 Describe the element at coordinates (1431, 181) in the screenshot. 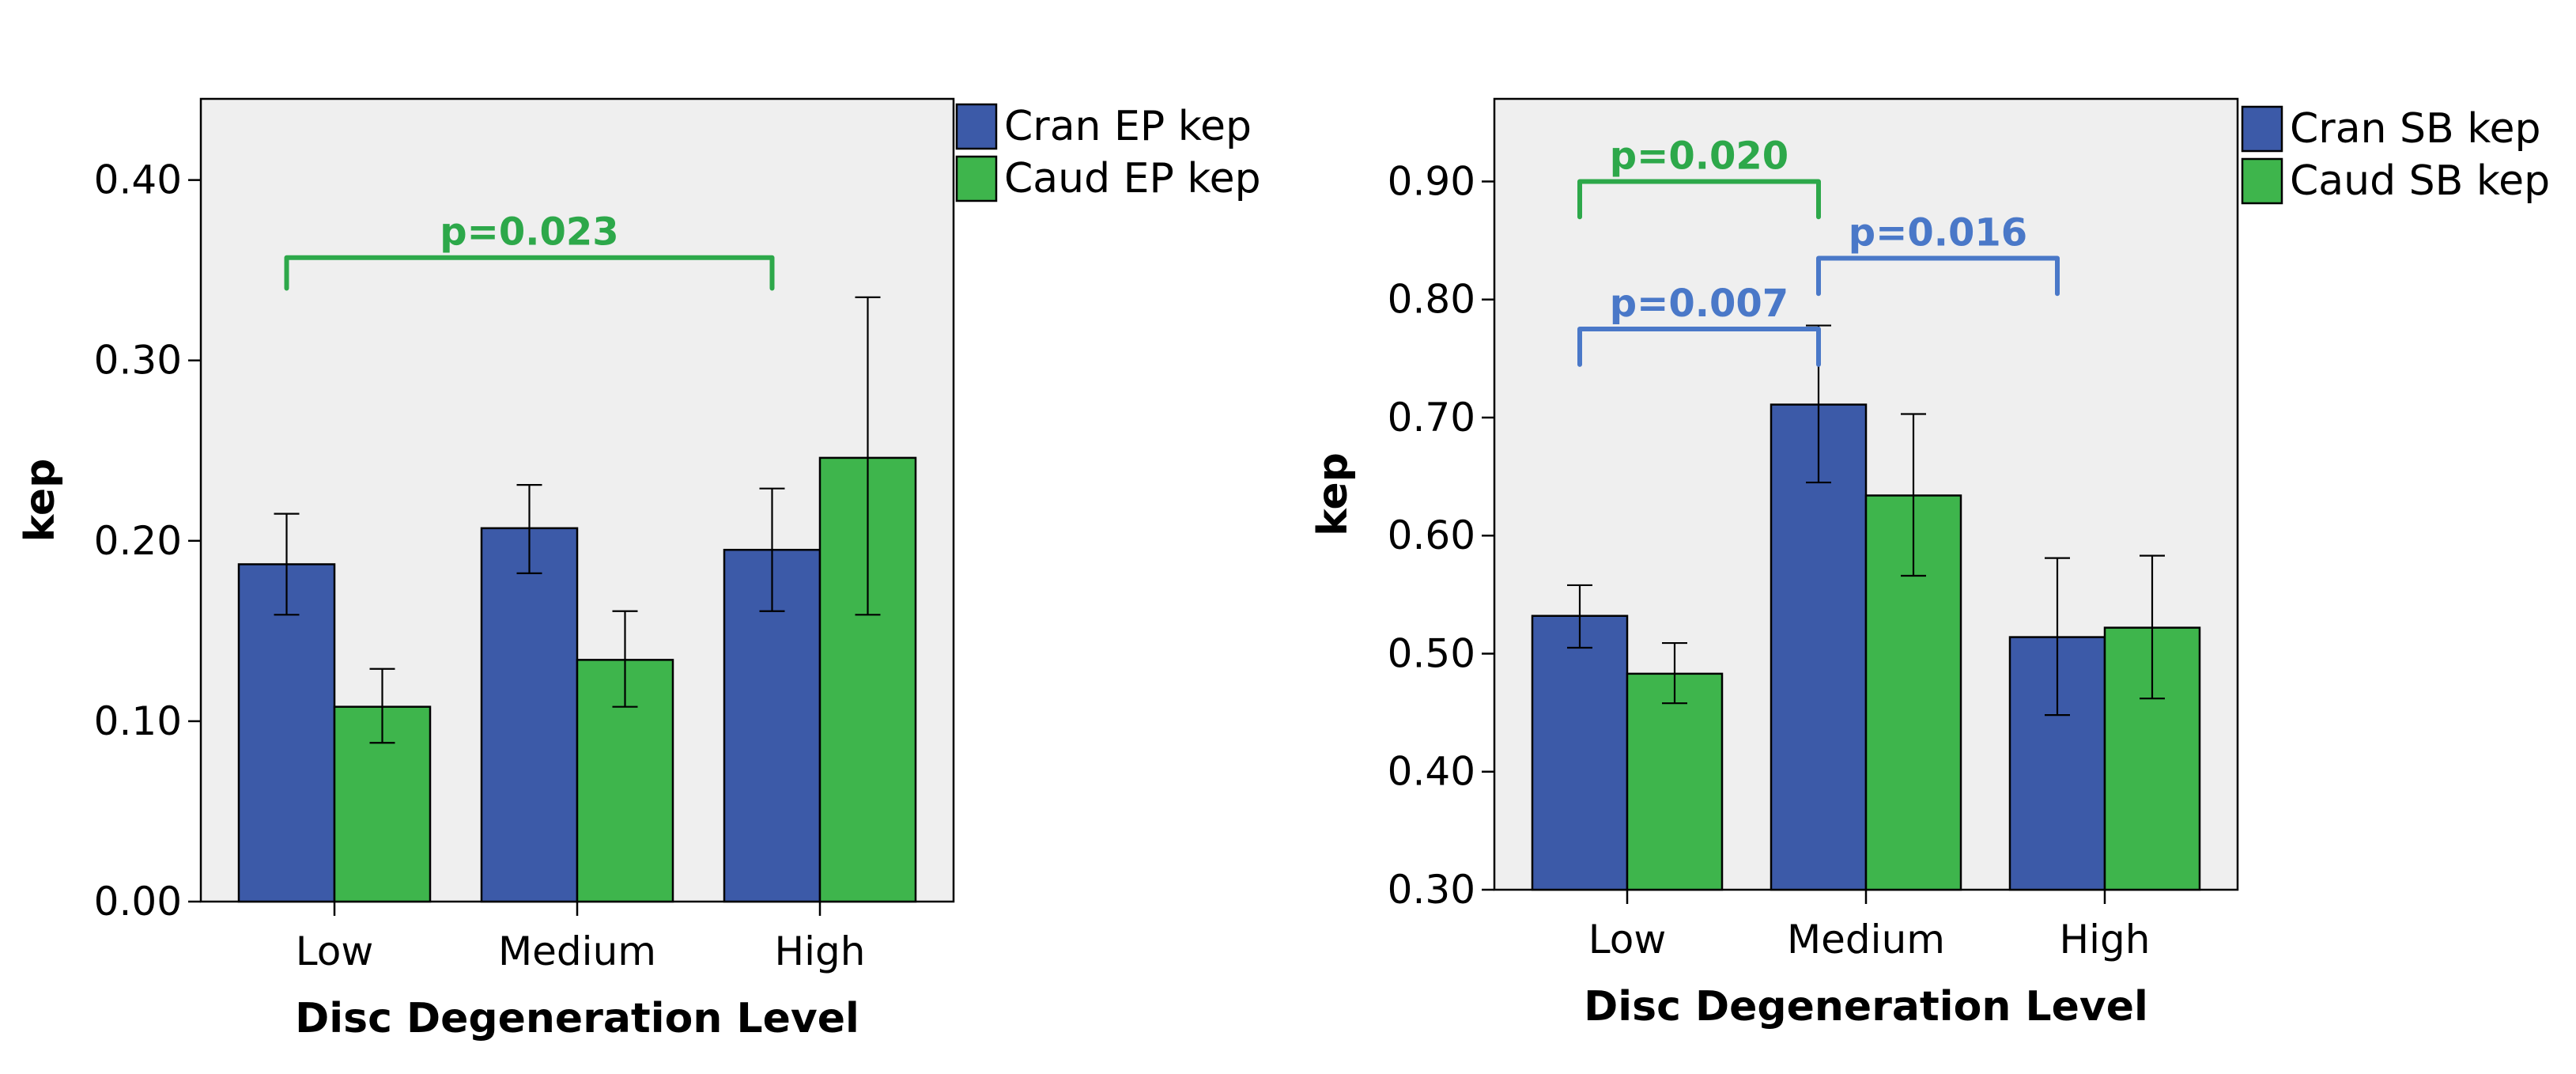

I see `y-tick-label: 0.90` at that location.